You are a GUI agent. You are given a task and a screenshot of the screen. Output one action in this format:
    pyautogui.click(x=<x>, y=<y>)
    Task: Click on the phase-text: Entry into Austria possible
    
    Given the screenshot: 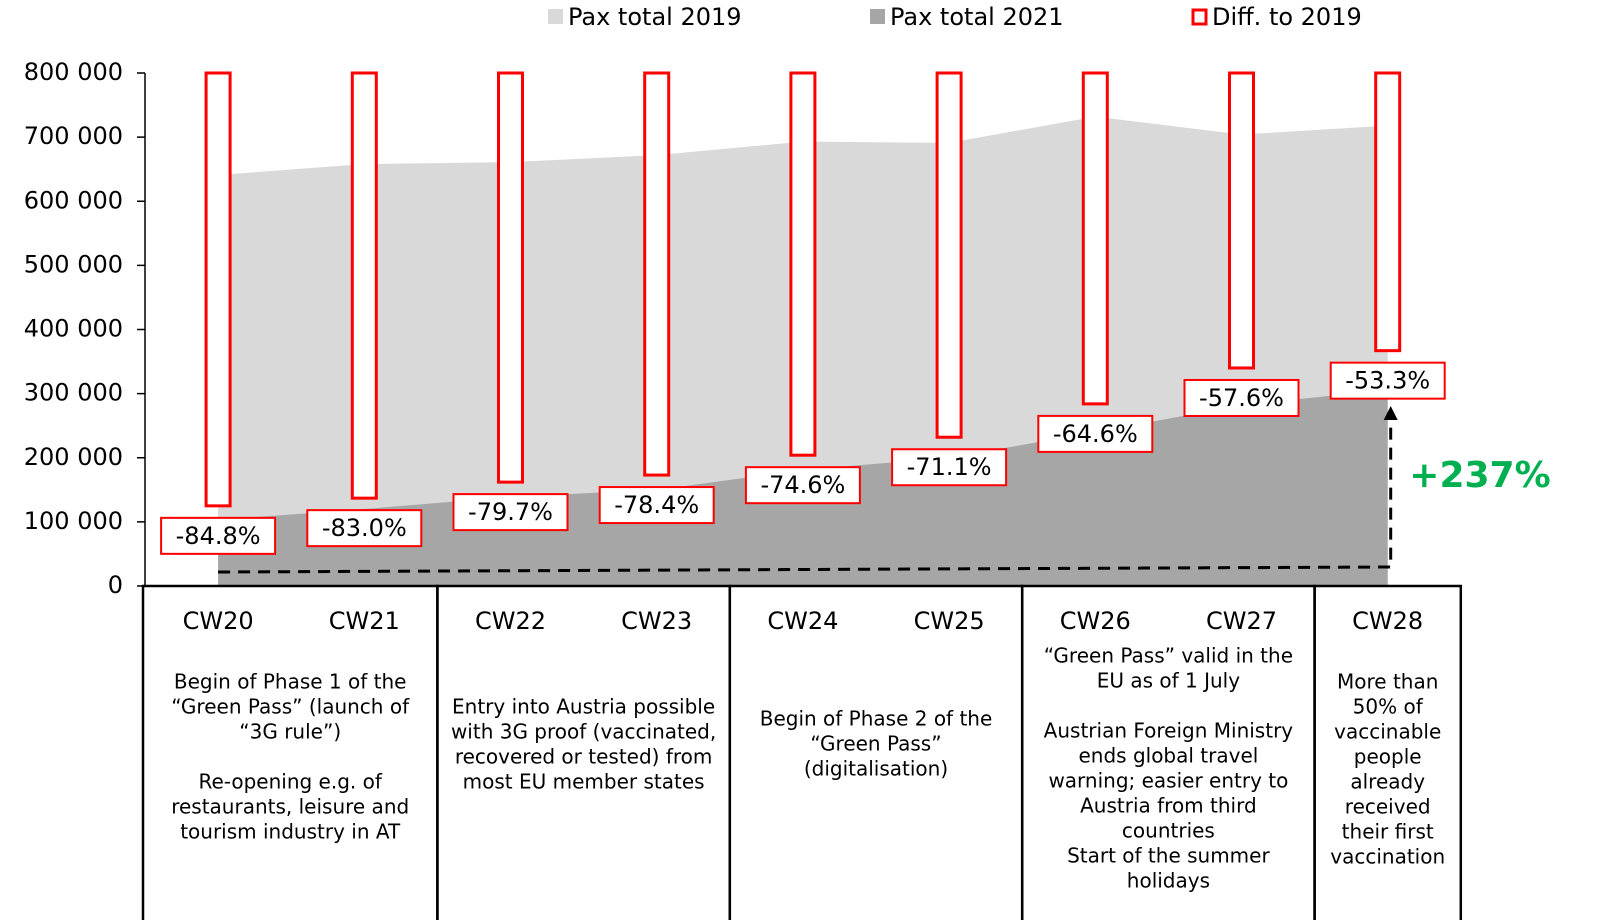 What is the action you would take?
    pyautogui.click(x=583, y=707)
    